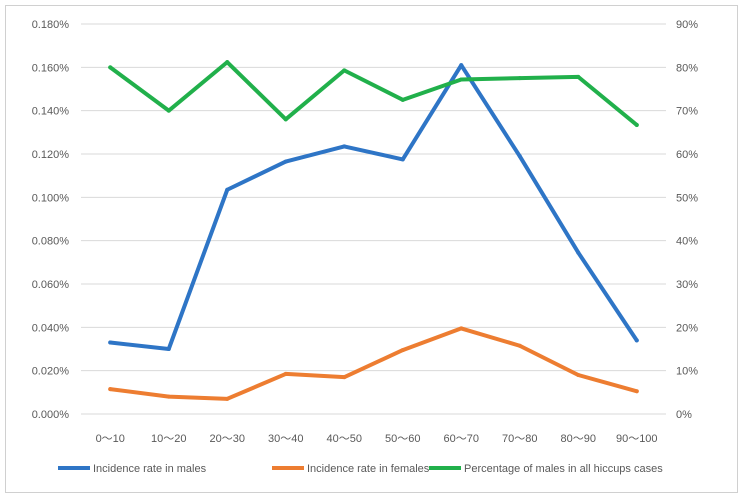 This screenshot has width=745, height=500. I want to click on right-tick-label: 40%, so click(687, 242).